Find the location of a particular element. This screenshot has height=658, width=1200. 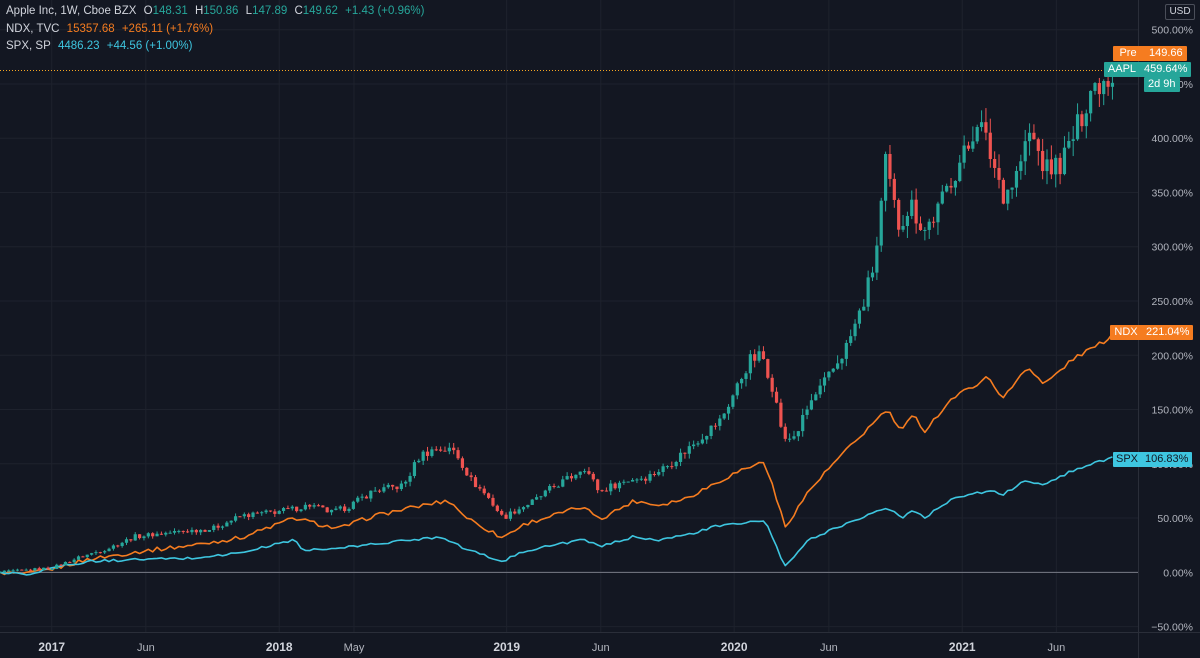

y-tick-label: 200.00% is located at coordinates (1172, 356).